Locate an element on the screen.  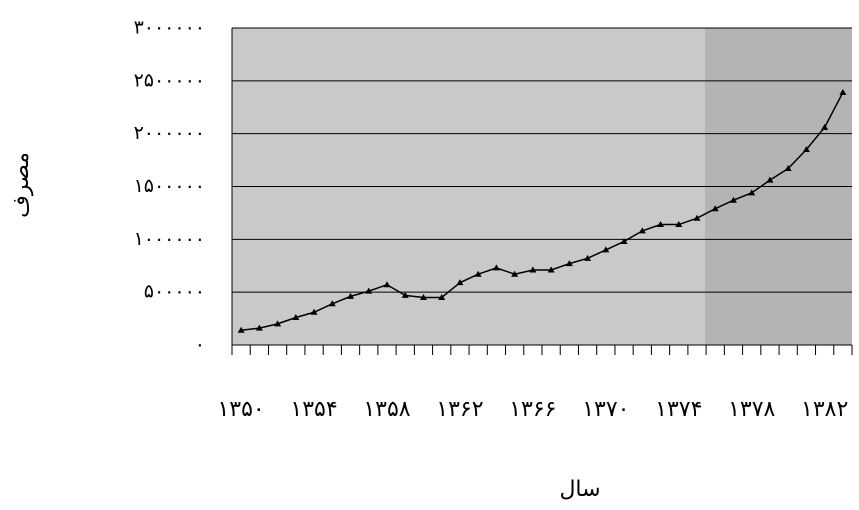
x-tick-label: ۱۳۷۸ is located at coordinates (751, 409).